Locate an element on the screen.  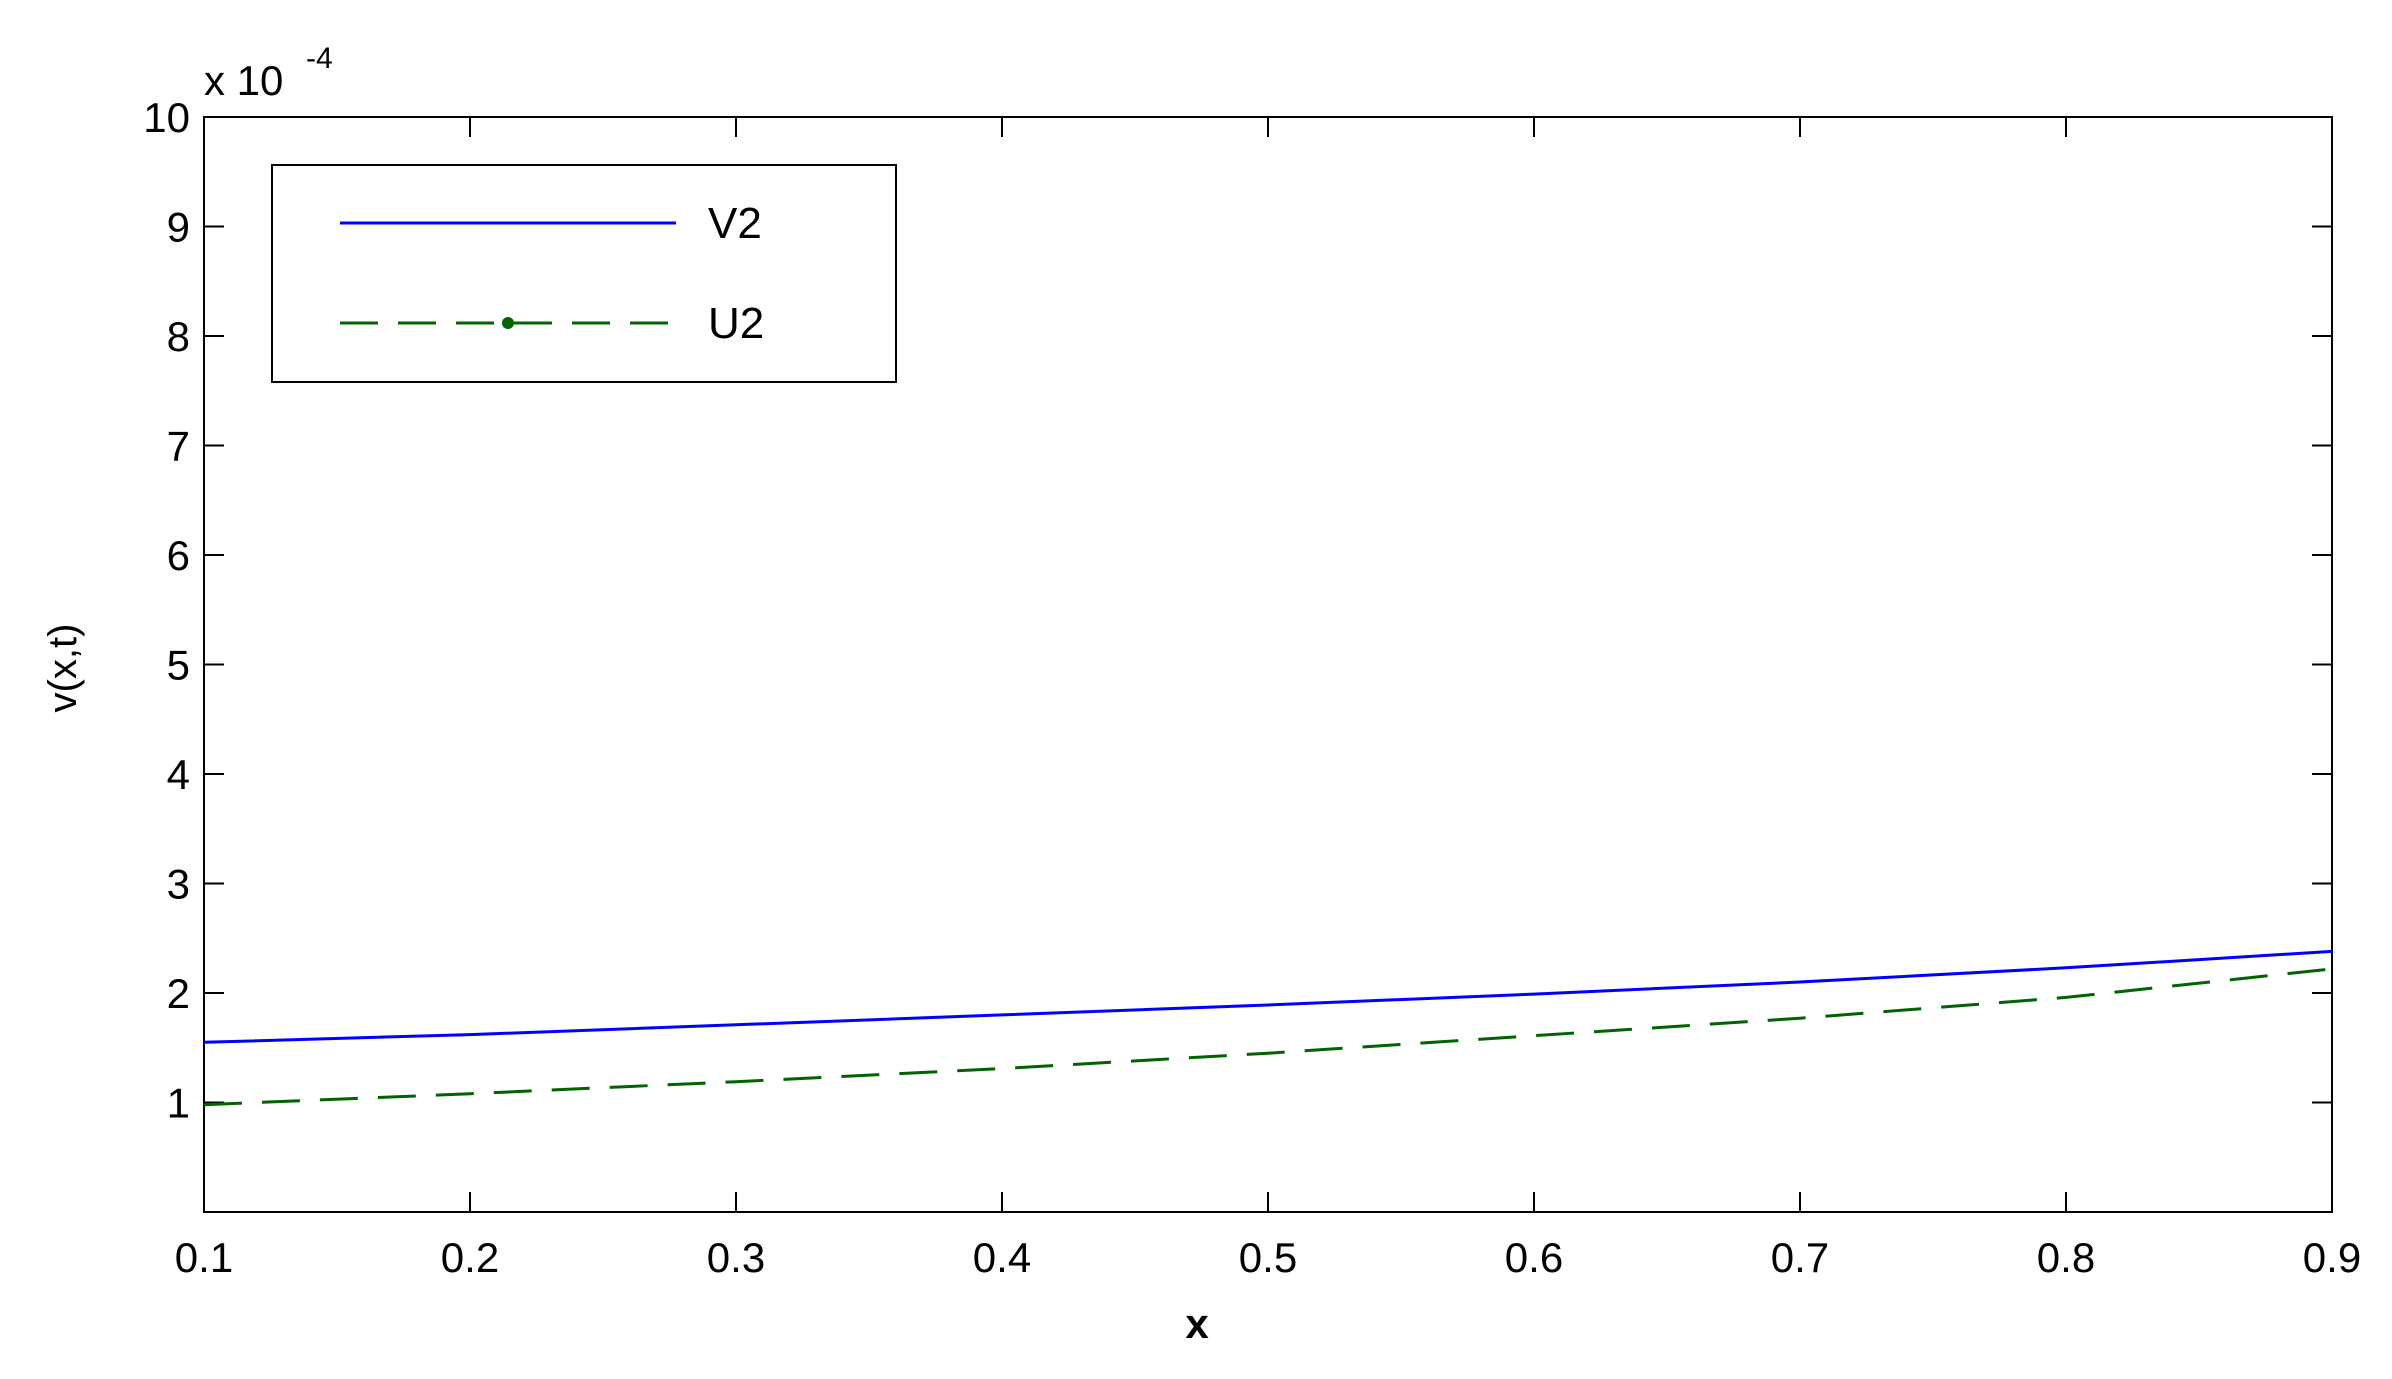
y-tick-label: 3 is located at coordinates (178, 884).